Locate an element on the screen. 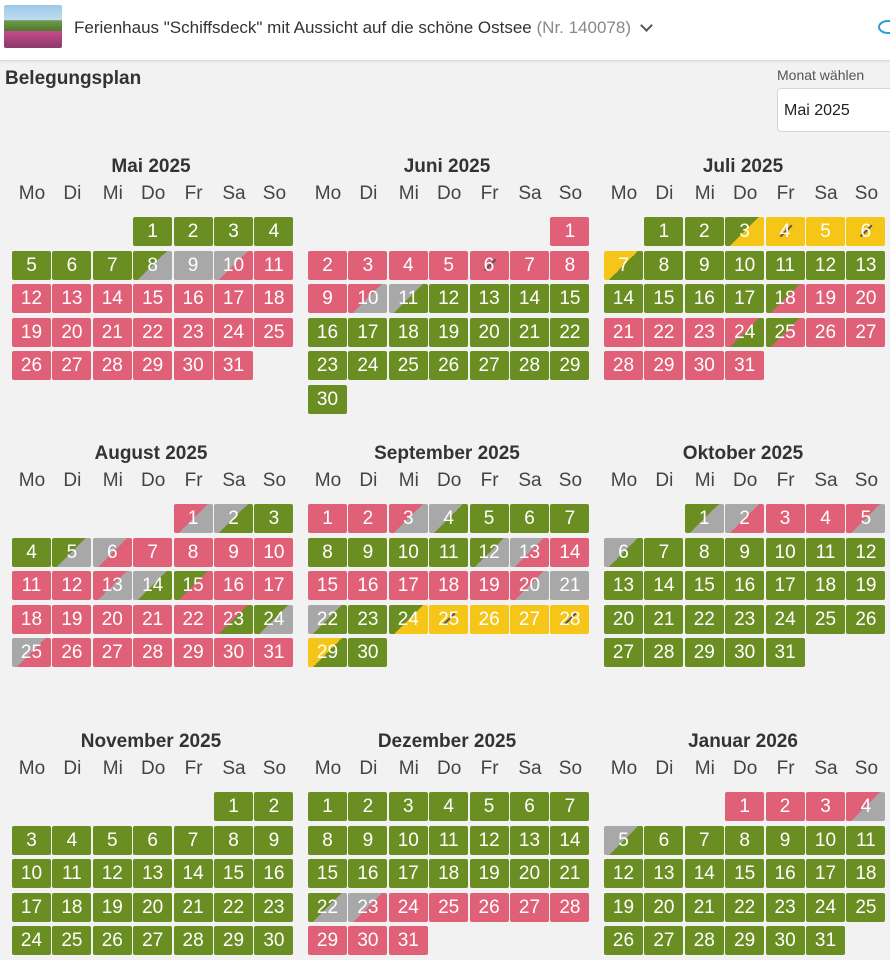 This screenshot has width=890, height=960. calendar-day: 4 is located at coordinates (825, 518).